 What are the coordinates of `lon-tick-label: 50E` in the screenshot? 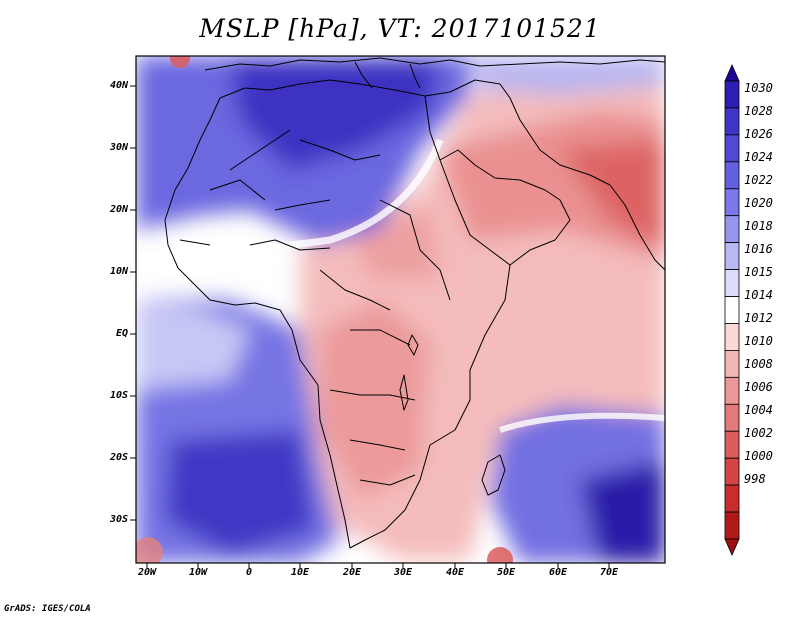 It's located at (506, 572).